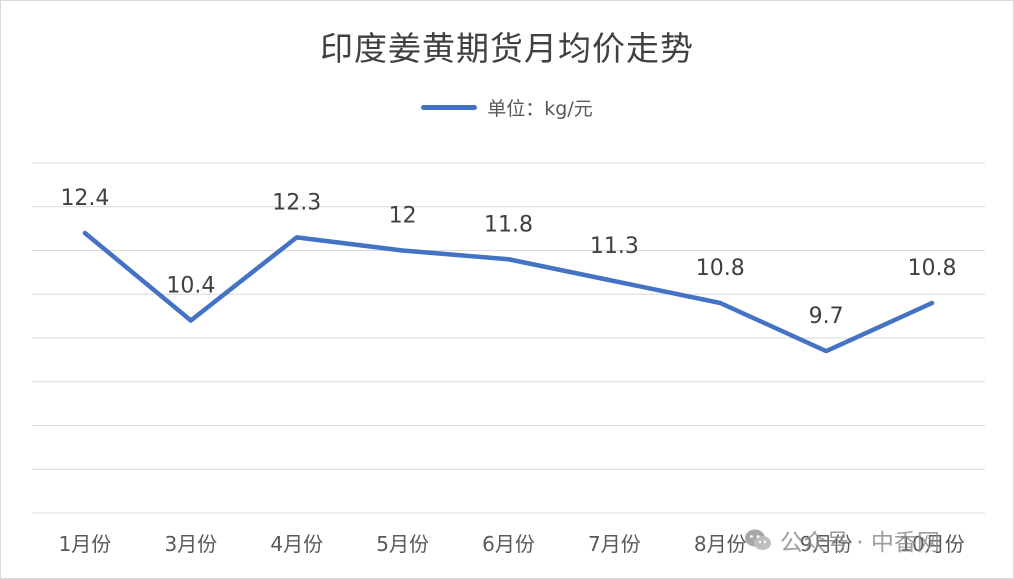  What do you see at coordinates (85, 544) in the screenshot?
I see `x-tick-label: 1月份` at bounding box center [85, 544].